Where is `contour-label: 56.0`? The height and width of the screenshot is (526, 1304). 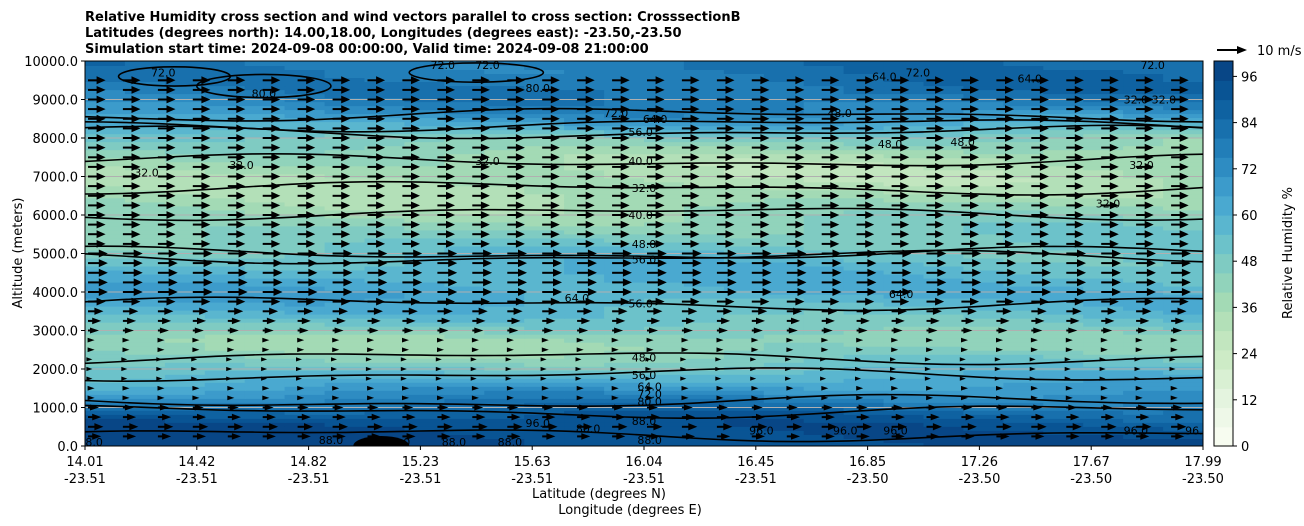
contour-label: 56.0 is located at coordinates (644, 375).